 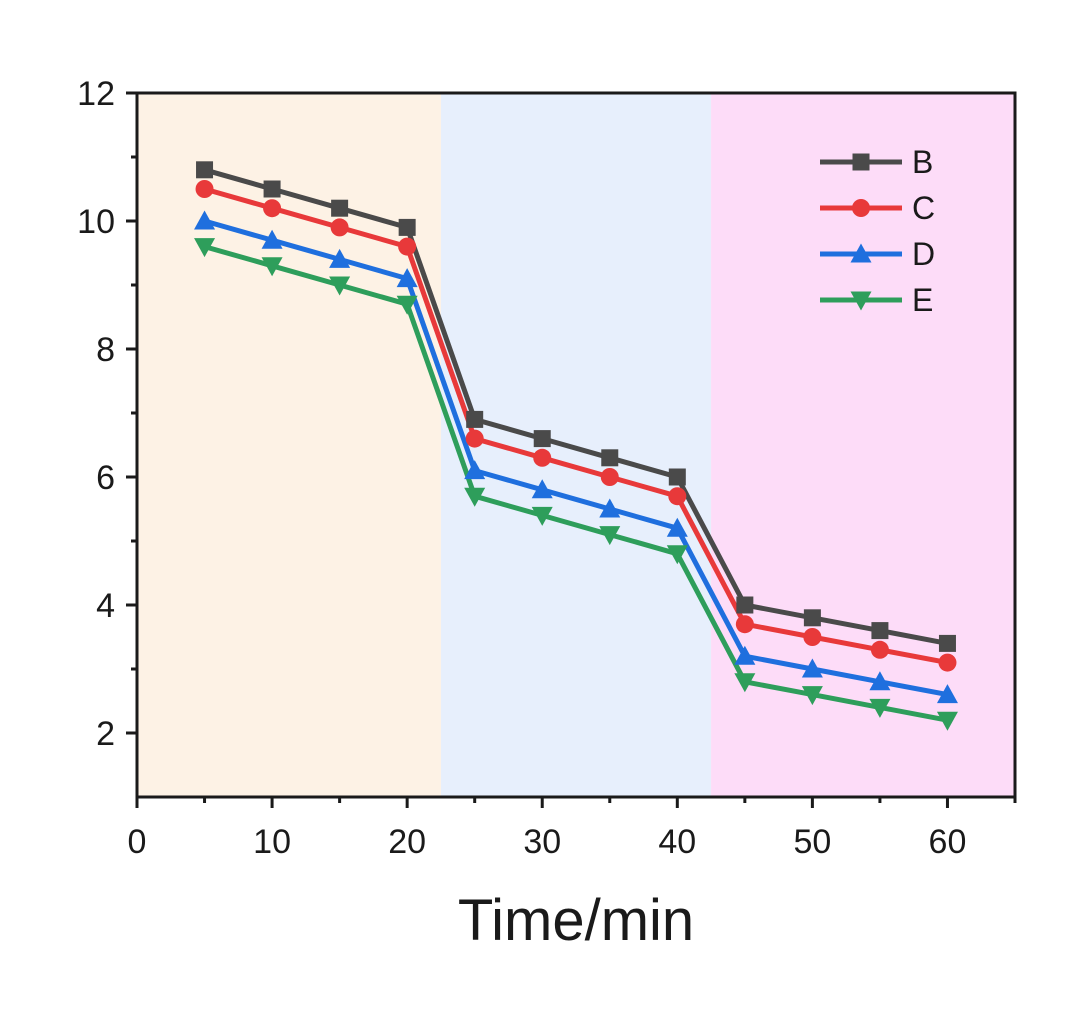 I want to click on y-tick-label: 12, so click(x=96, y=94).